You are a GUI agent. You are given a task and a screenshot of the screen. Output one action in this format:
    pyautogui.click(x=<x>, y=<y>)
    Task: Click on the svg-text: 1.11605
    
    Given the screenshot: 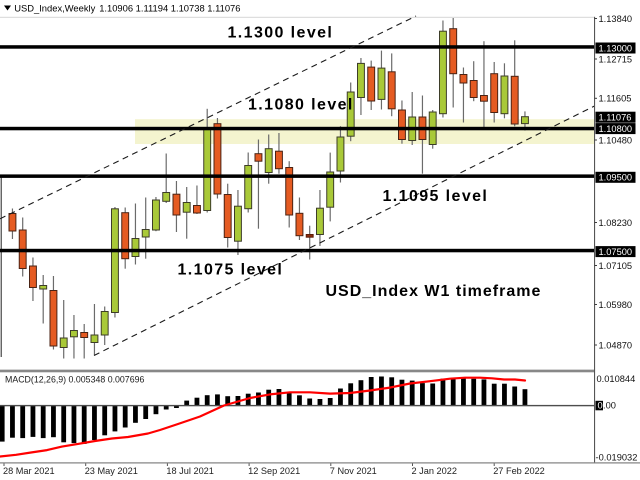 What is the action you would take?
    pyautogui.click(x=615, y=99)
    